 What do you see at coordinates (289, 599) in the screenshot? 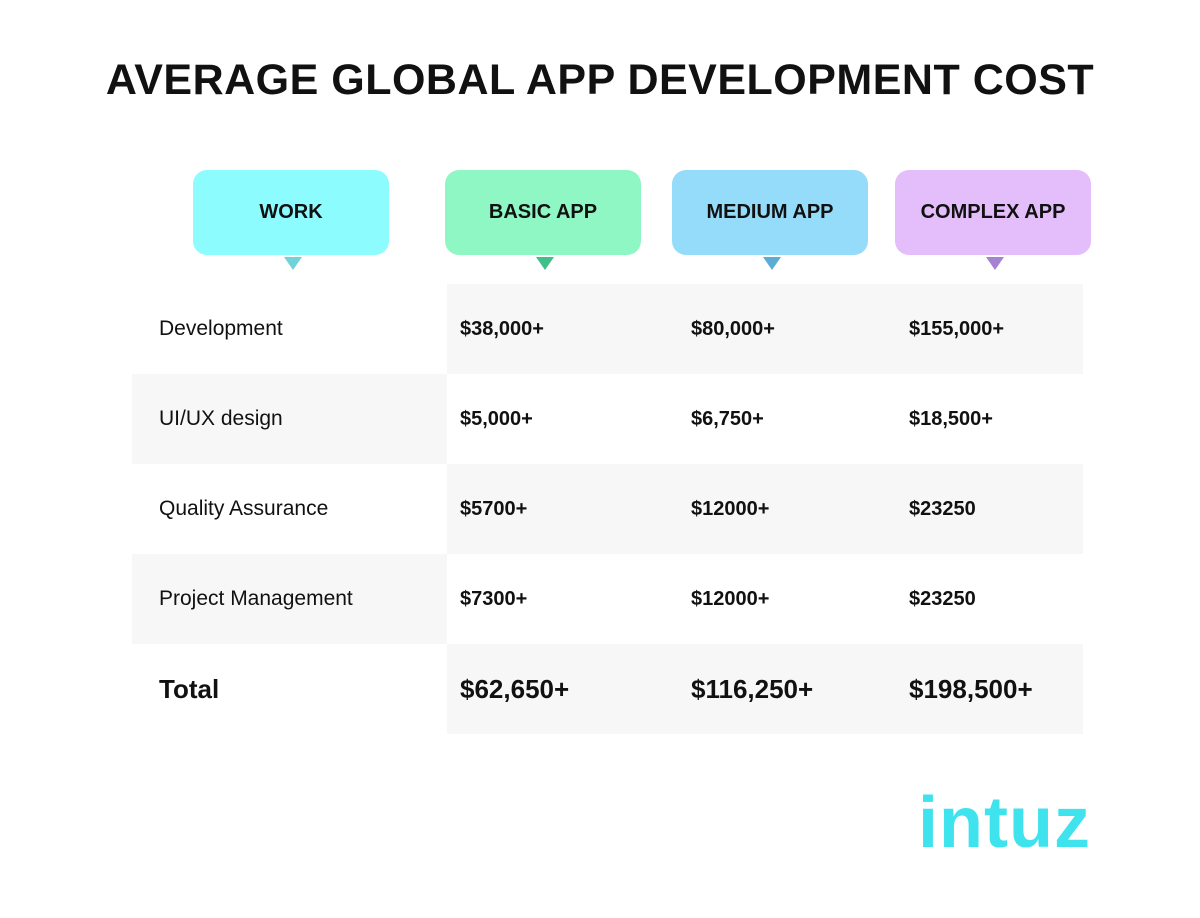
I see `row-label: Project Management` at bounding box center [289, 599].